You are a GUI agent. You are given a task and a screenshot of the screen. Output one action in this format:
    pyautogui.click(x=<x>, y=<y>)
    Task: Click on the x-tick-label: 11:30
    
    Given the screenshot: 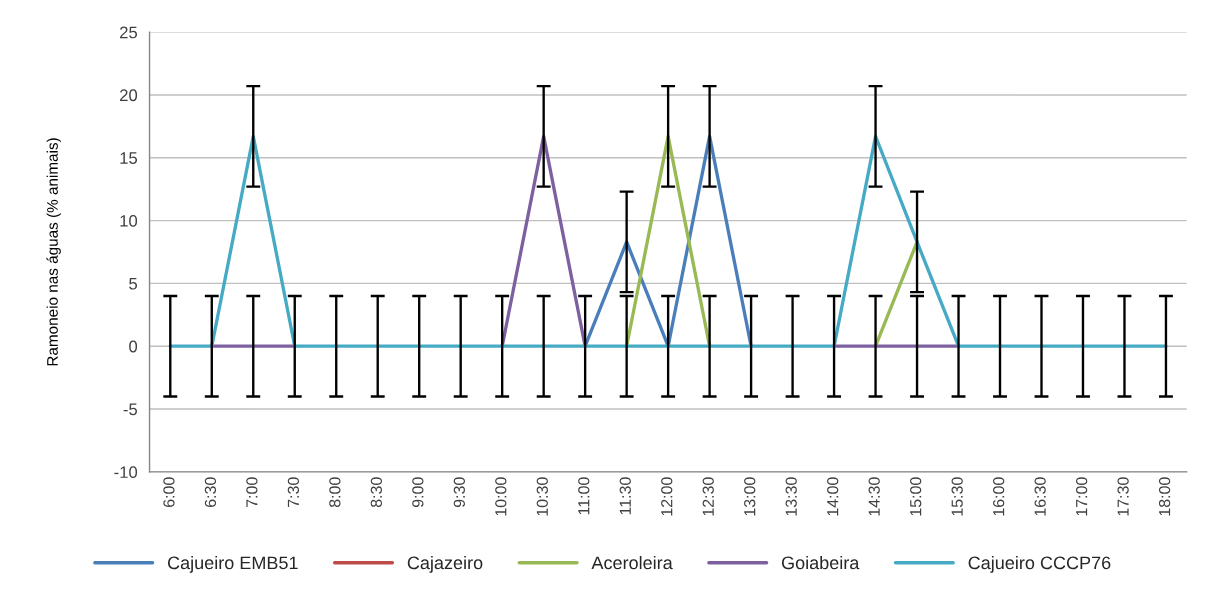 What is the action you would take?
    pyautogui.click(x=625, y=496)
    